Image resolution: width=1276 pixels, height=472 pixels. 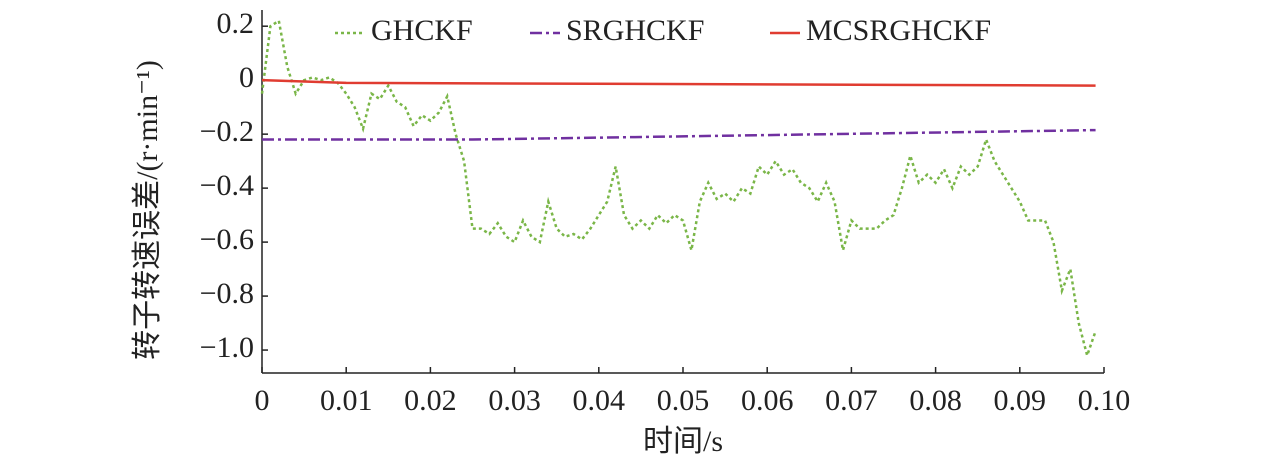 What do you see at coordinates (683, 441) in the screenshot?
I see `x-axis-label: 时间/s` at bounding box center [683, 441].